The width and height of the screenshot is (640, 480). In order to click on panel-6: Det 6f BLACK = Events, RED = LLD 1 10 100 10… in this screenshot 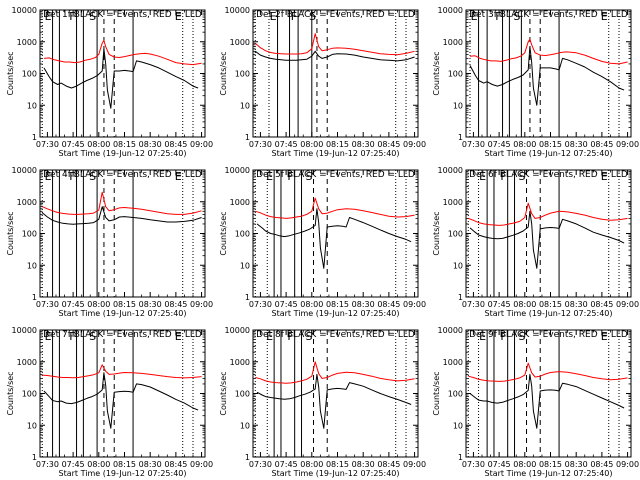, I will do `click(535, 242)`.